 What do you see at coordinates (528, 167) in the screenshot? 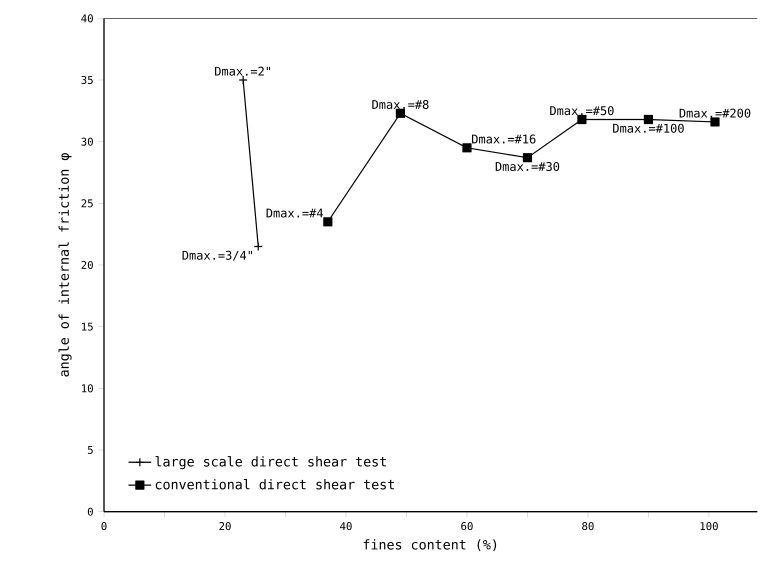
I see `annotation: Dmax.=#30` at bounding box center [528, 167].